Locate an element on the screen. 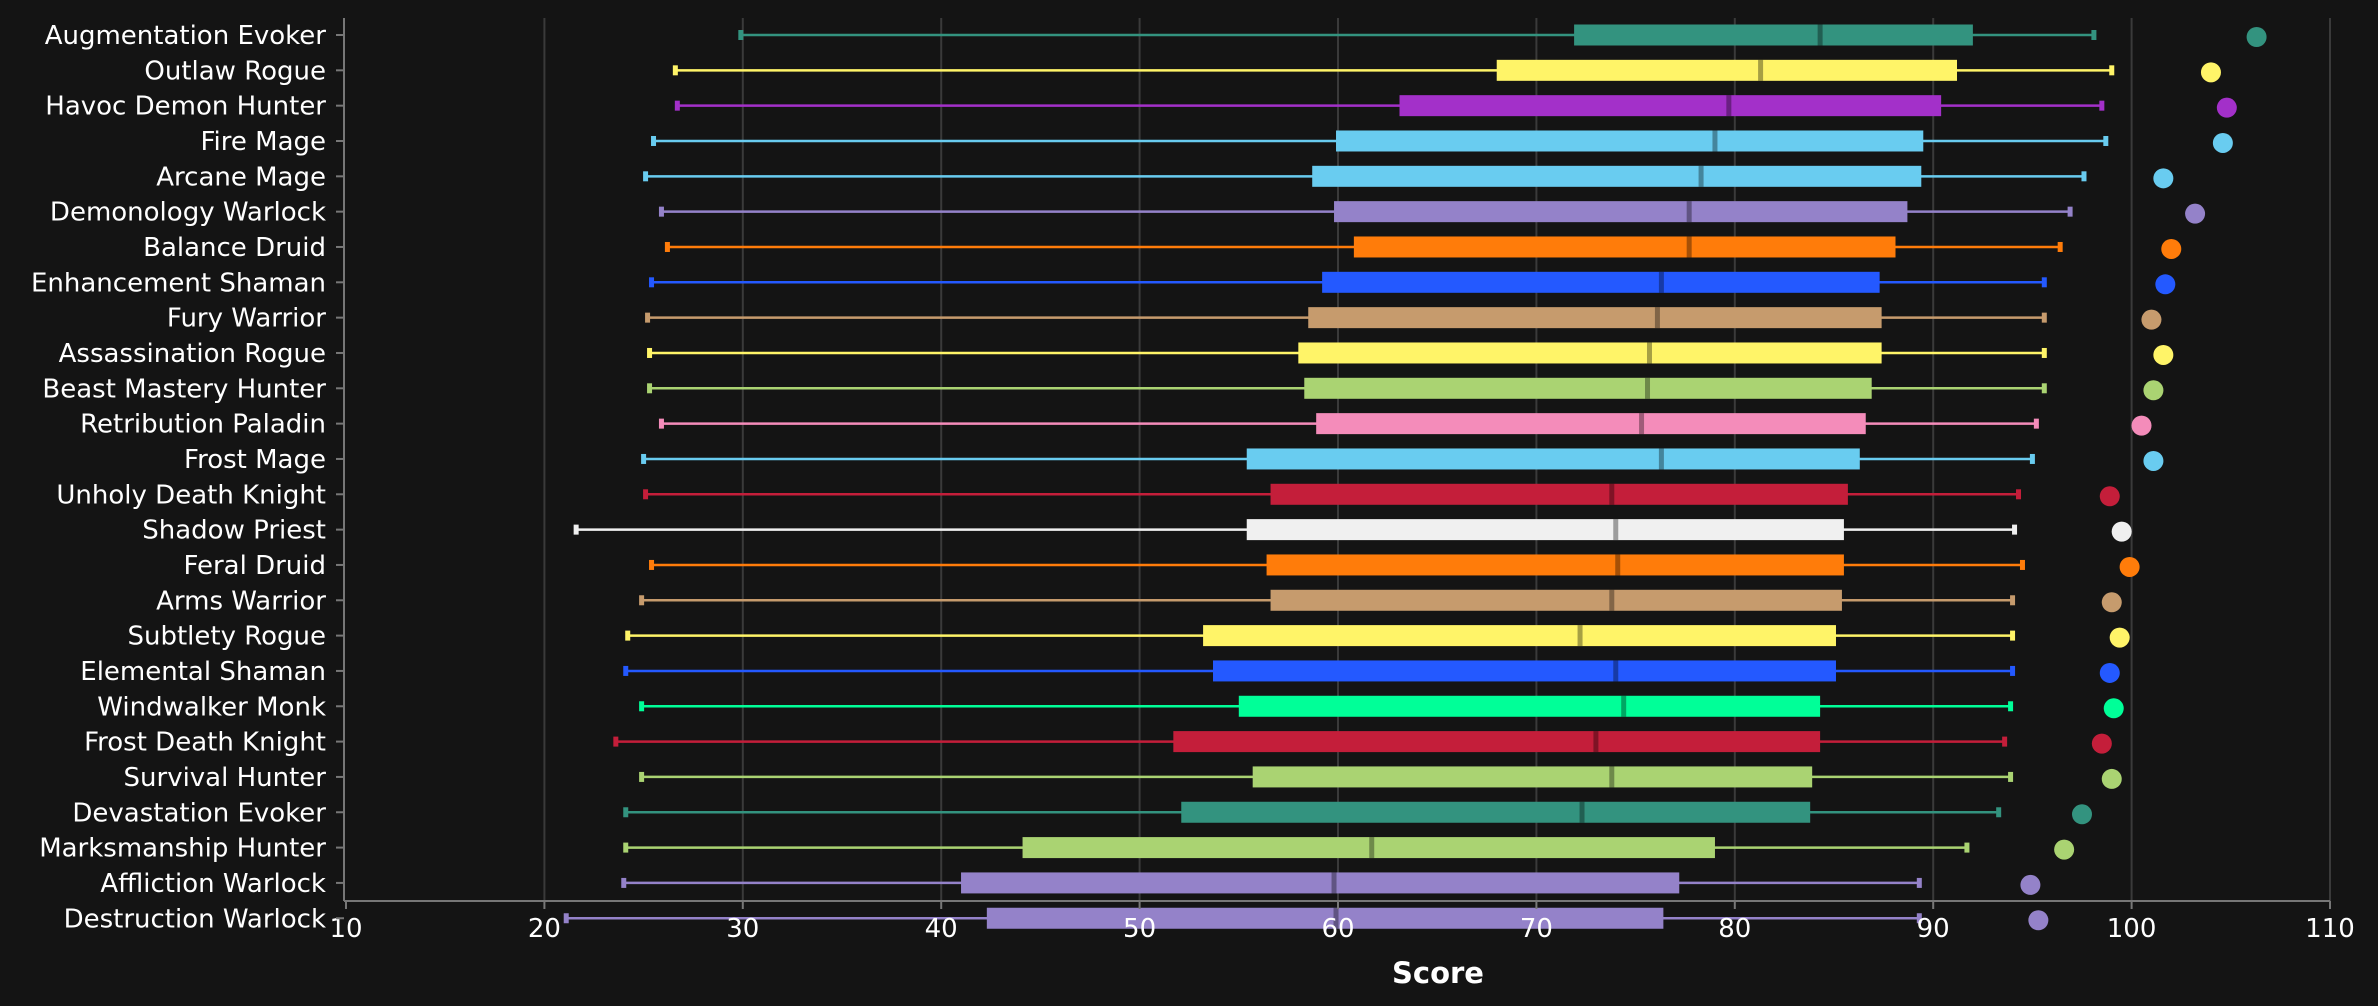 This screenshot has height=1006, width=2378. box-row: Fire Mage is located at coordinates (1216, 142).